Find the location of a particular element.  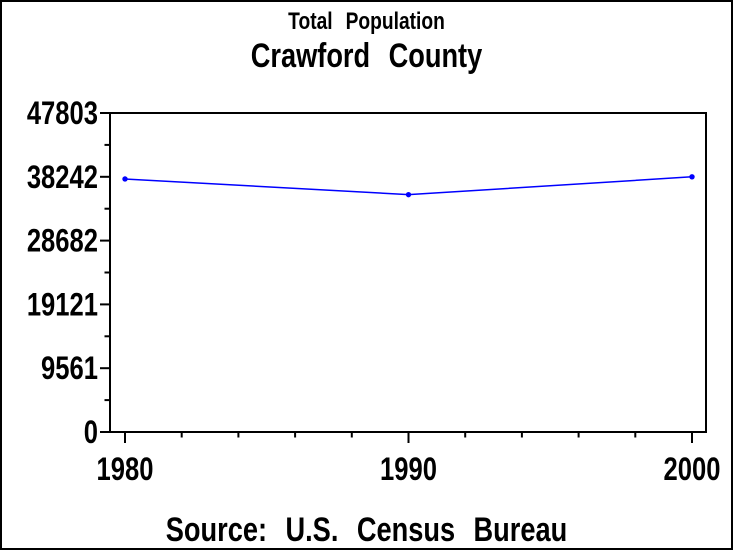

y-axis-tick-label: 9561 is located at coordinates (69, 369).